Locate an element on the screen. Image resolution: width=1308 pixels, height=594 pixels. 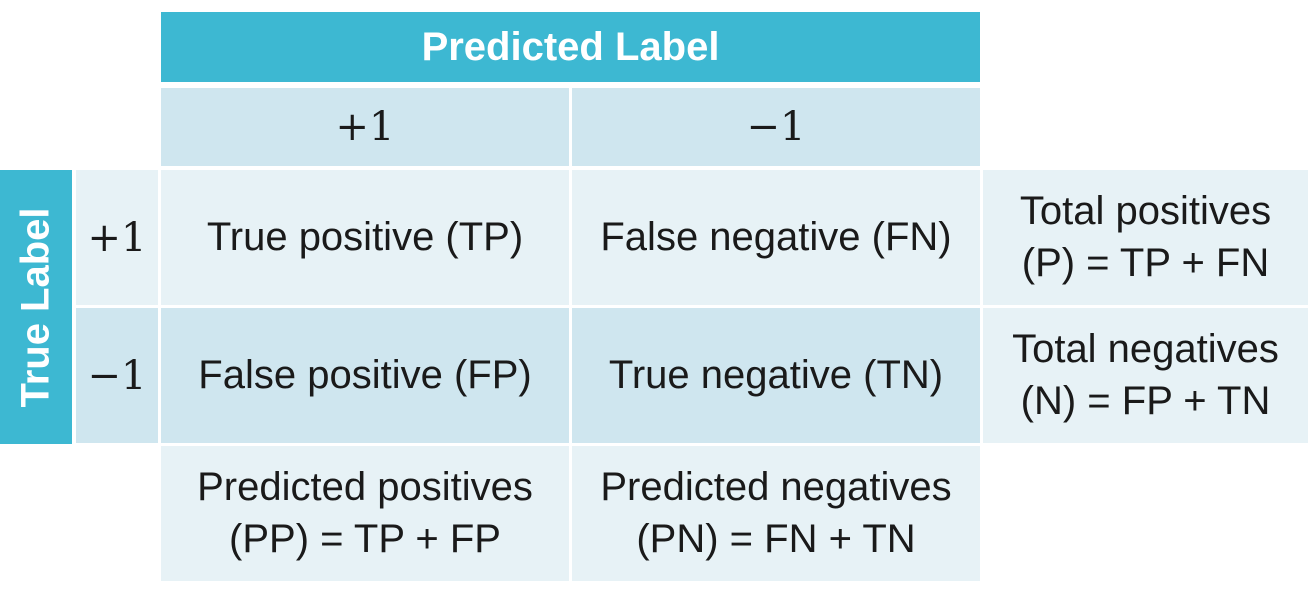
predicted-positives-line-2: (PP) = TP + FP is located at coordinates (365, 538).